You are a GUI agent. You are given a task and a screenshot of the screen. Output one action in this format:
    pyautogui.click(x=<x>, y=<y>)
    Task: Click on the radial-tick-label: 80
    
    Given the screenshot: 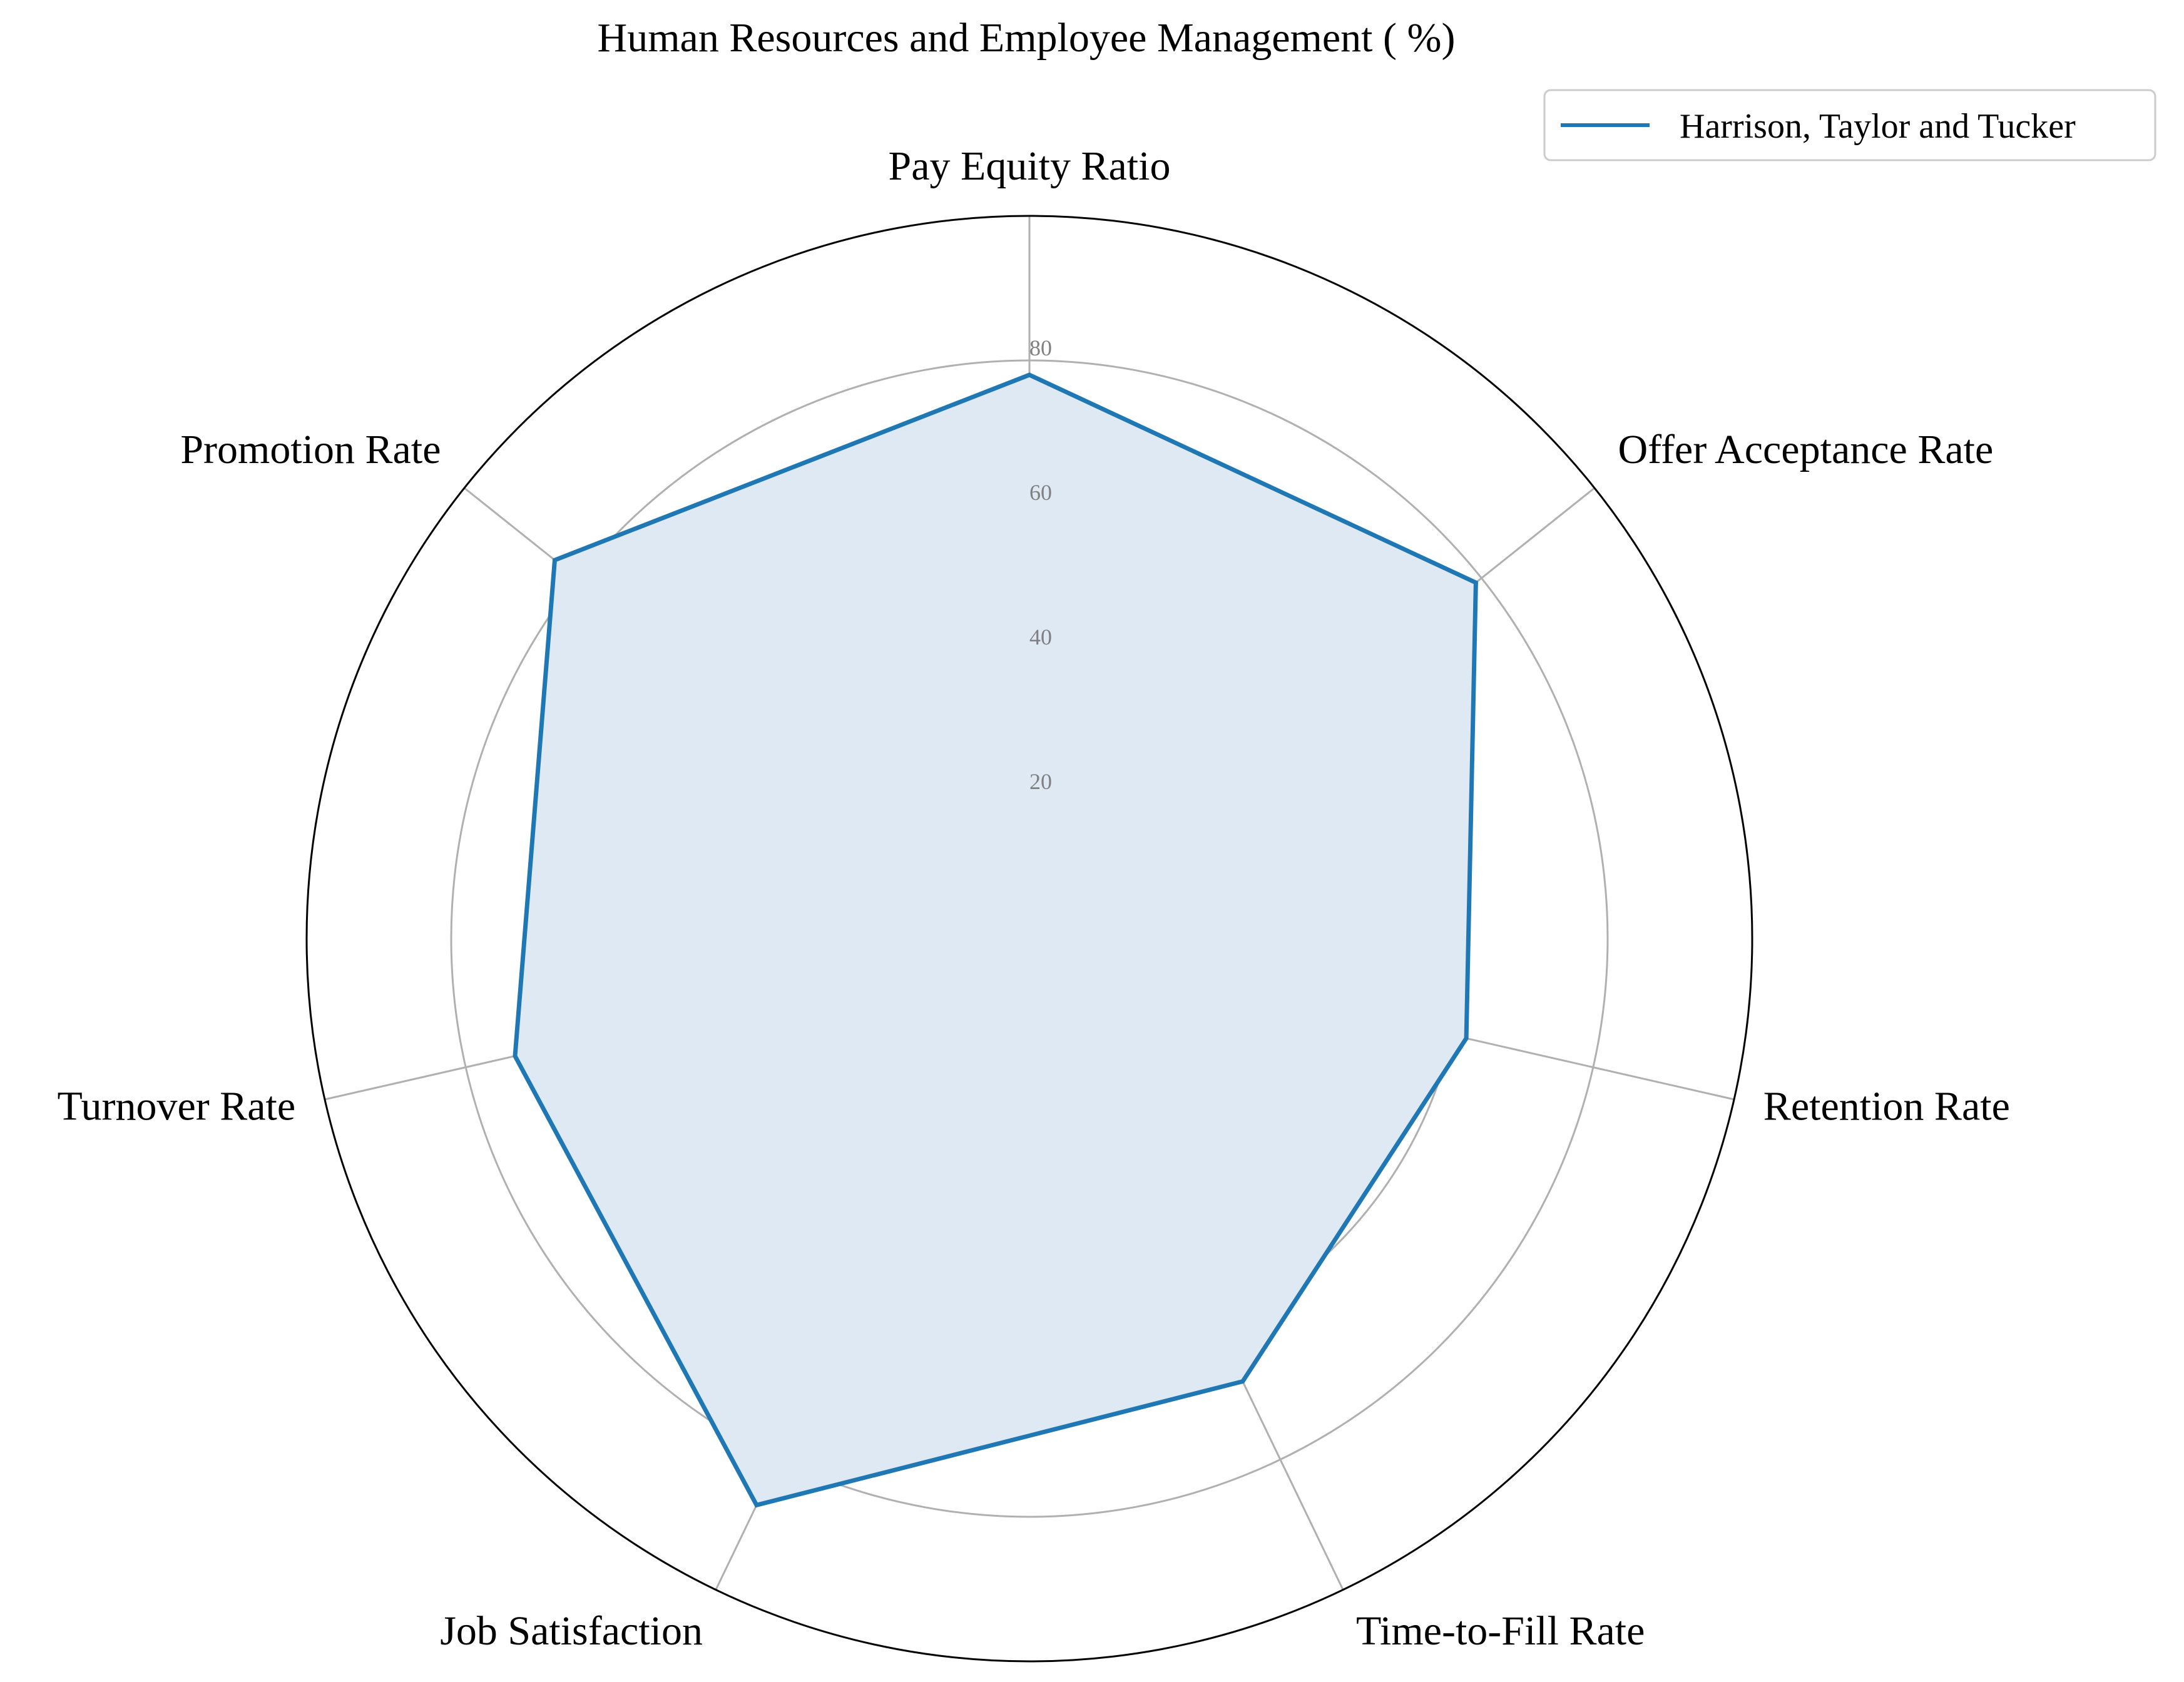 What is the action you would take?
    pyautogui.click(x=1040, y=348)
    